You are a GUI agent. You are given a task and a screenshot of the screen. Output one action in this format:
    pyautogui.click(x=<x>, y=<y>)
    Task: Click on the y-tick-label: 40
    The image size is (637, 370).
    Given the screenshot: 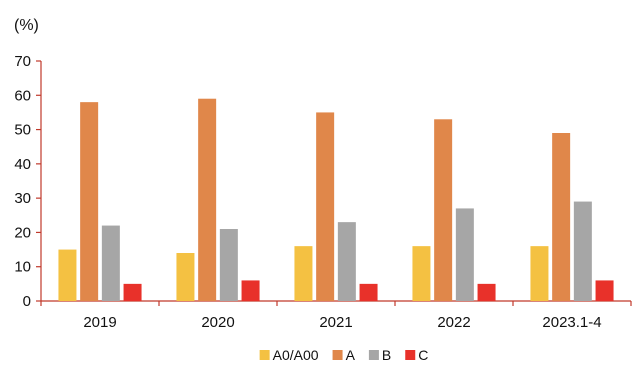 What is the action you would take?
    pyautogui.click(x=22, y=164)
    